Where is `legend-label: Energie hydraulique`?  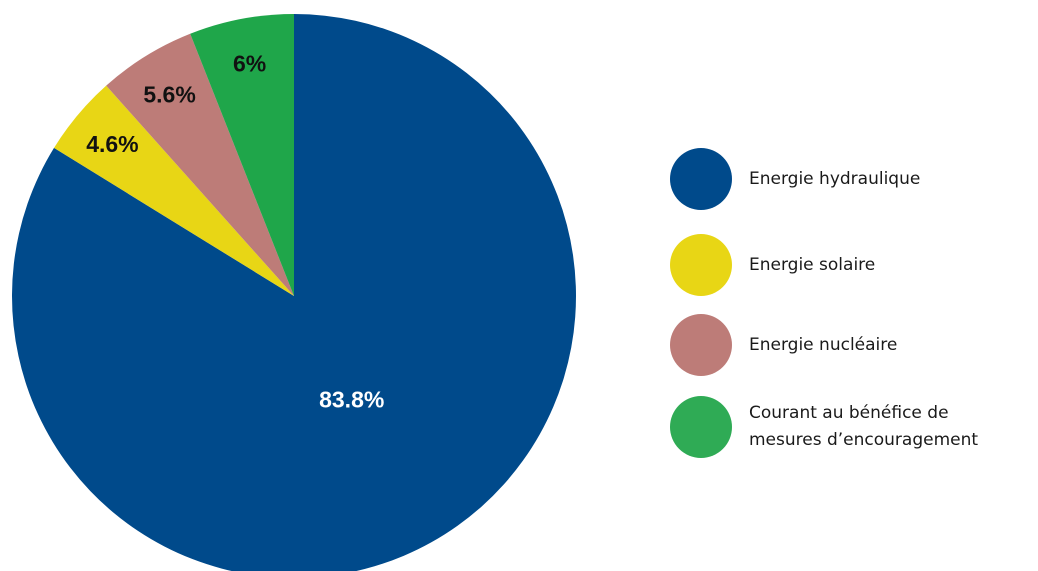
legend-label: Energie hydraulique is located at coordinates (835, 178).